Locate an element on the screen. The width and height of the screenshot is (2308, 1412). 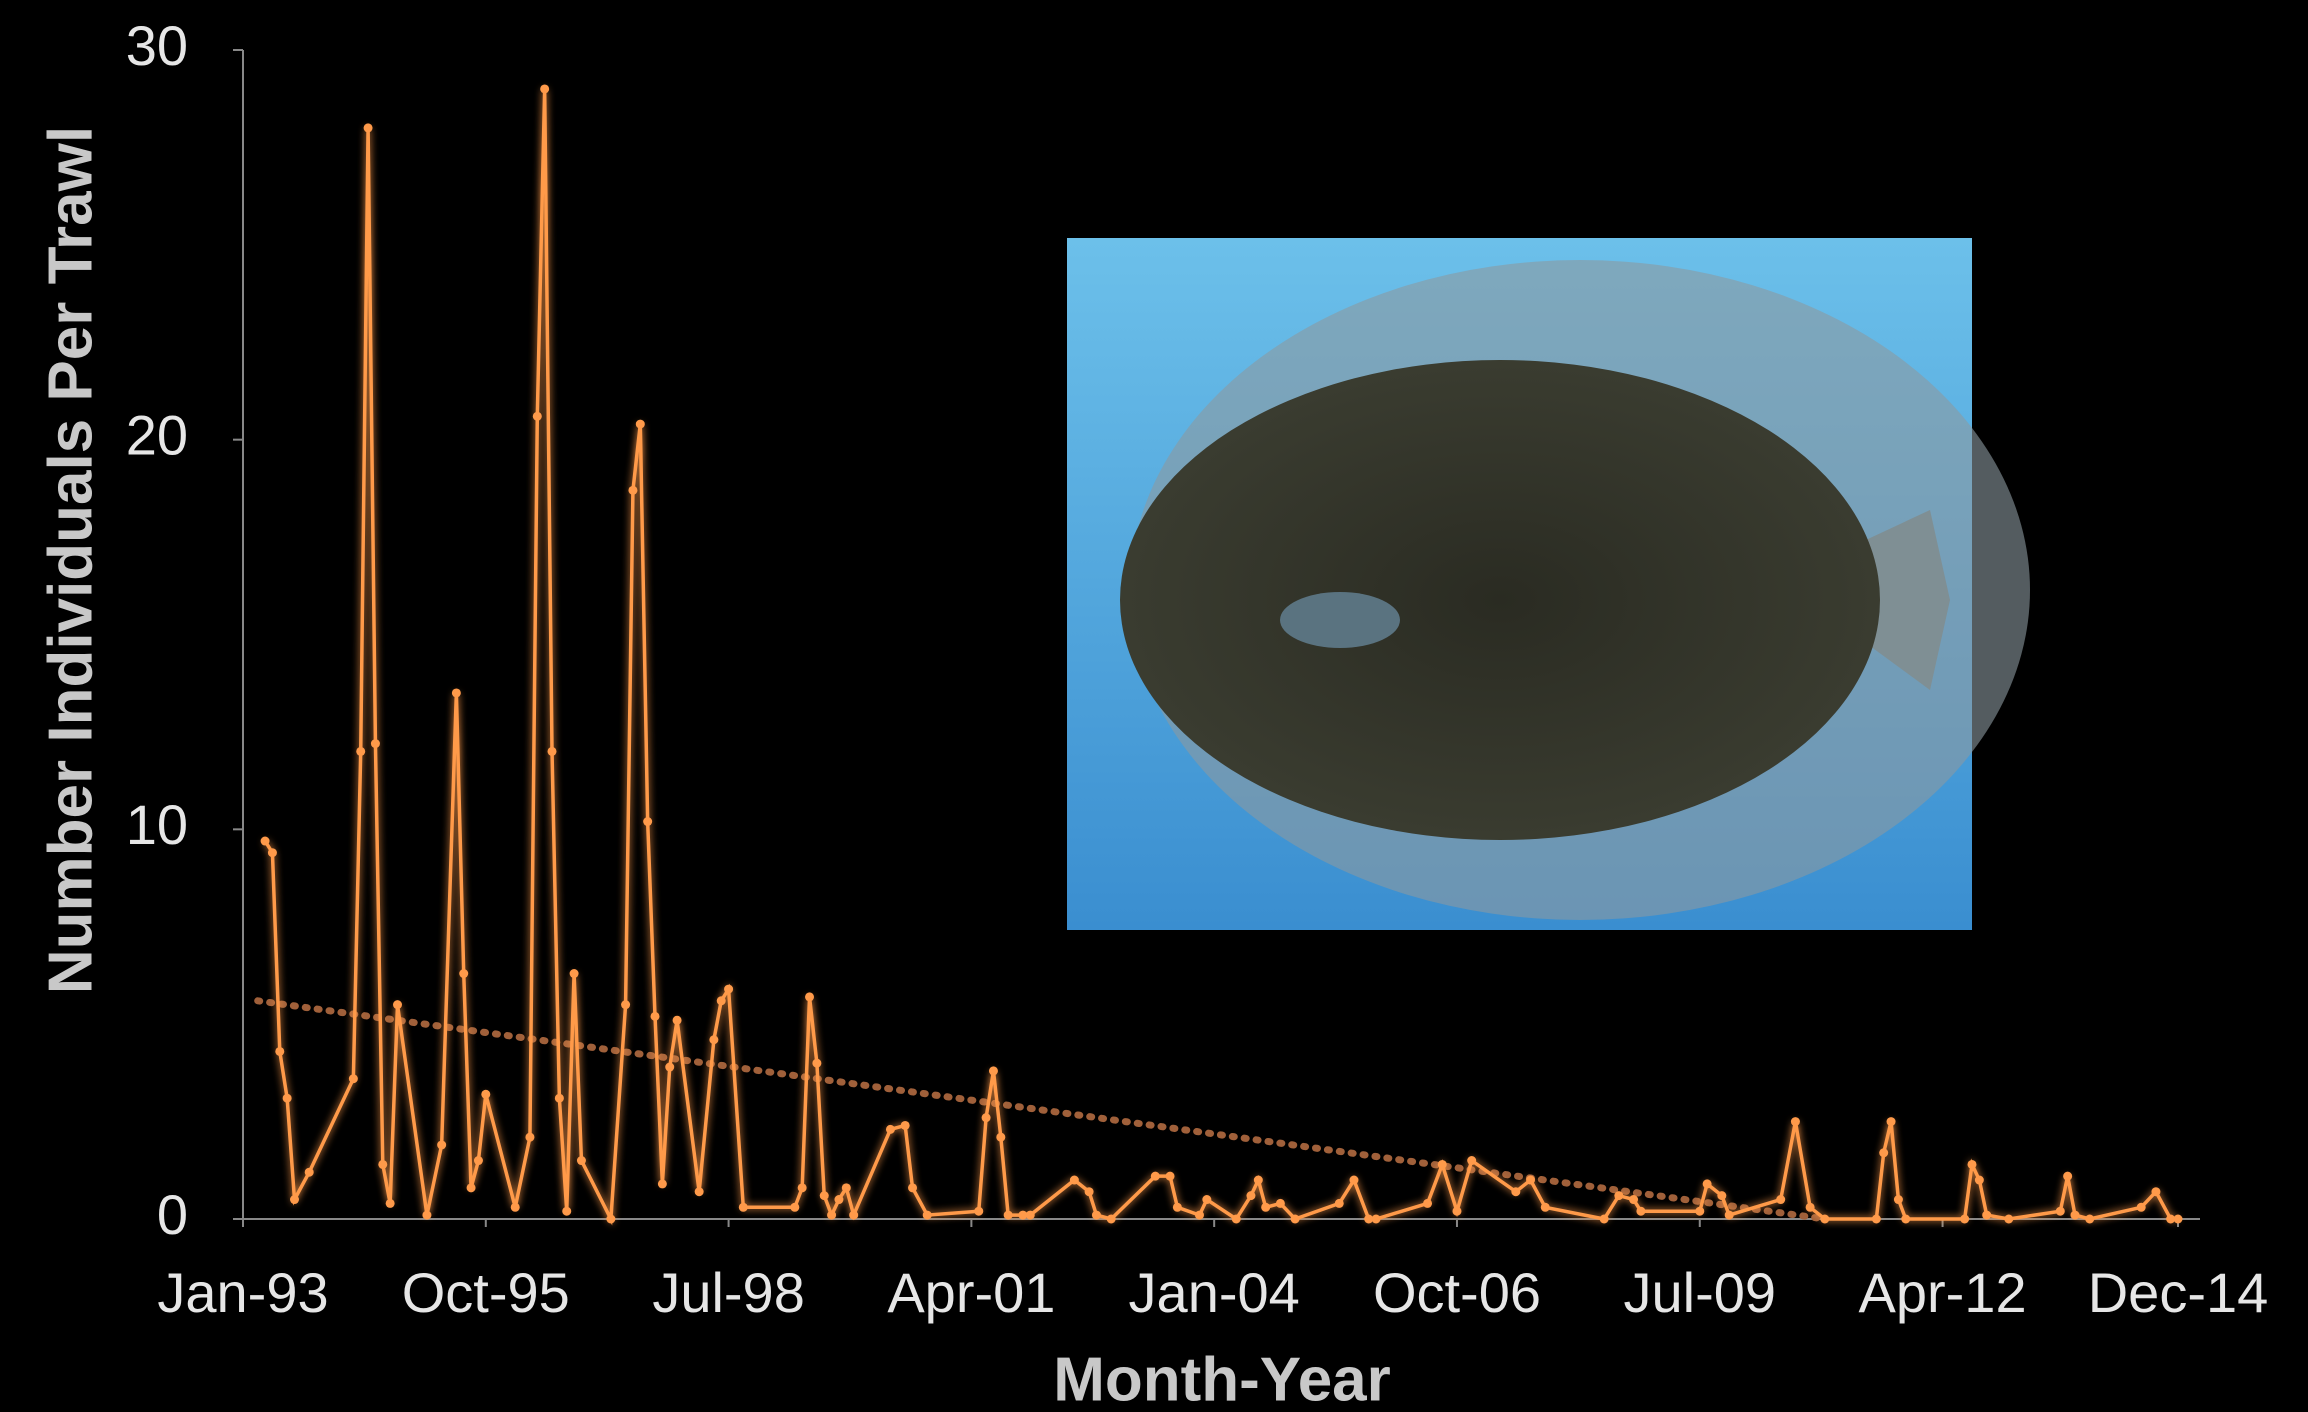
x-tick-label: Apr-12 is located at coordinates (1943, 1292).